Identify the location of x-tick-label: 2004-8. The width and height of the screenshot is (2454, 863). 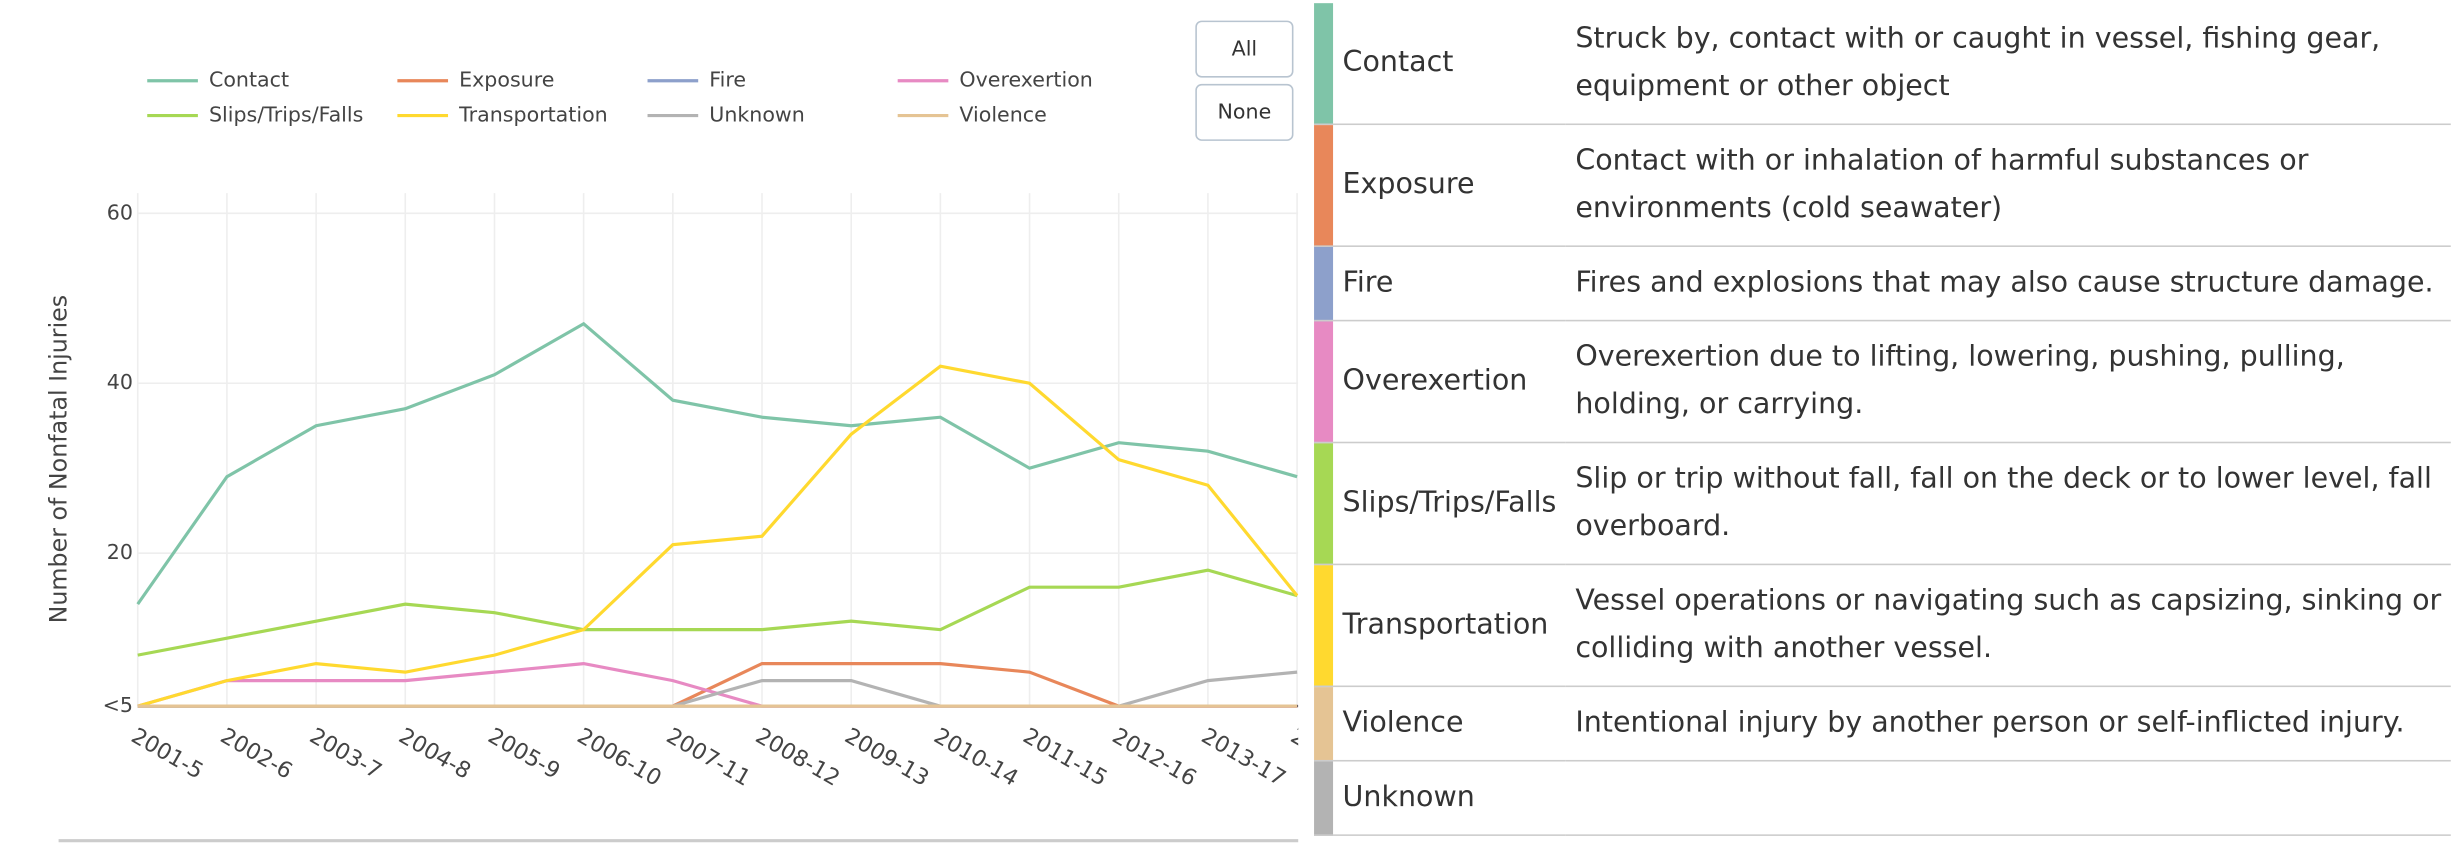
(434, 754).